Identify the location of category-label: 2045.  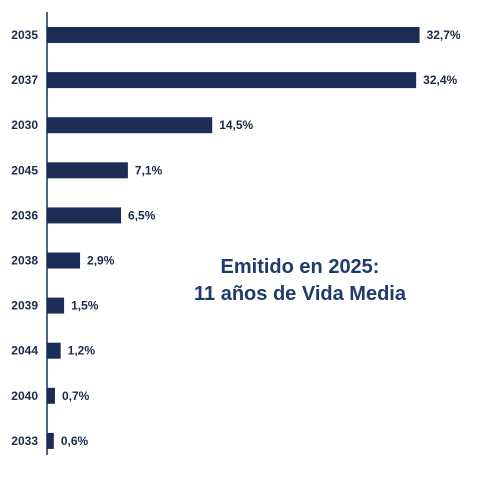
(24, 170).